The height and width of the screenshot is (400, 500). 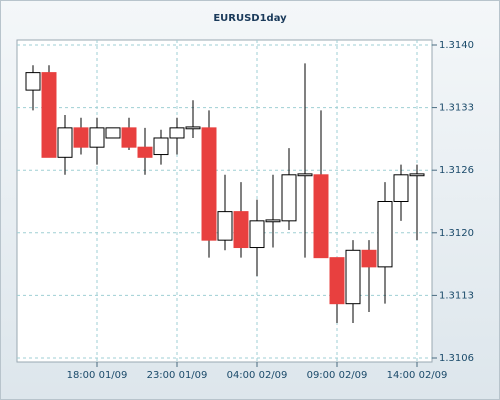 I want to click on y-tick-label: 1.3133, so click(x=456, y=108).